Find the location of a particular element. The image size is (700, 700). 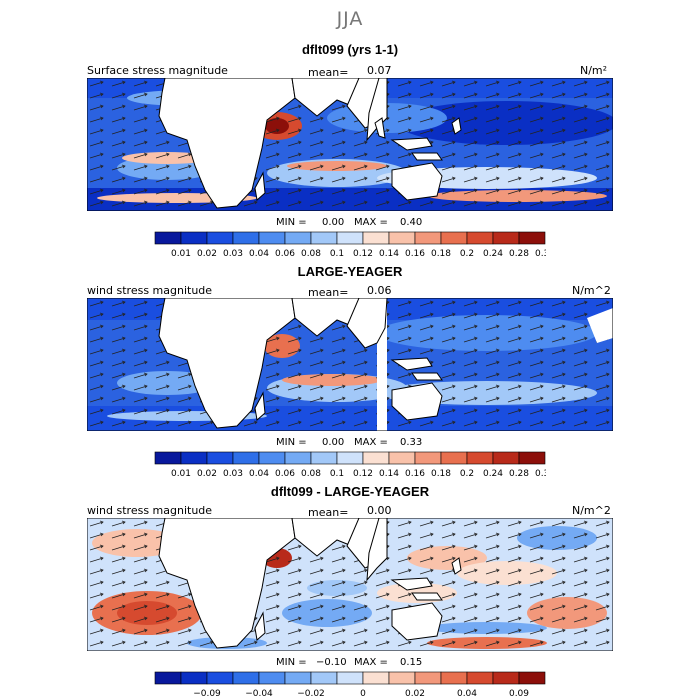

panel-2-min-value: 0.00 is located at coordinates (333, 442).